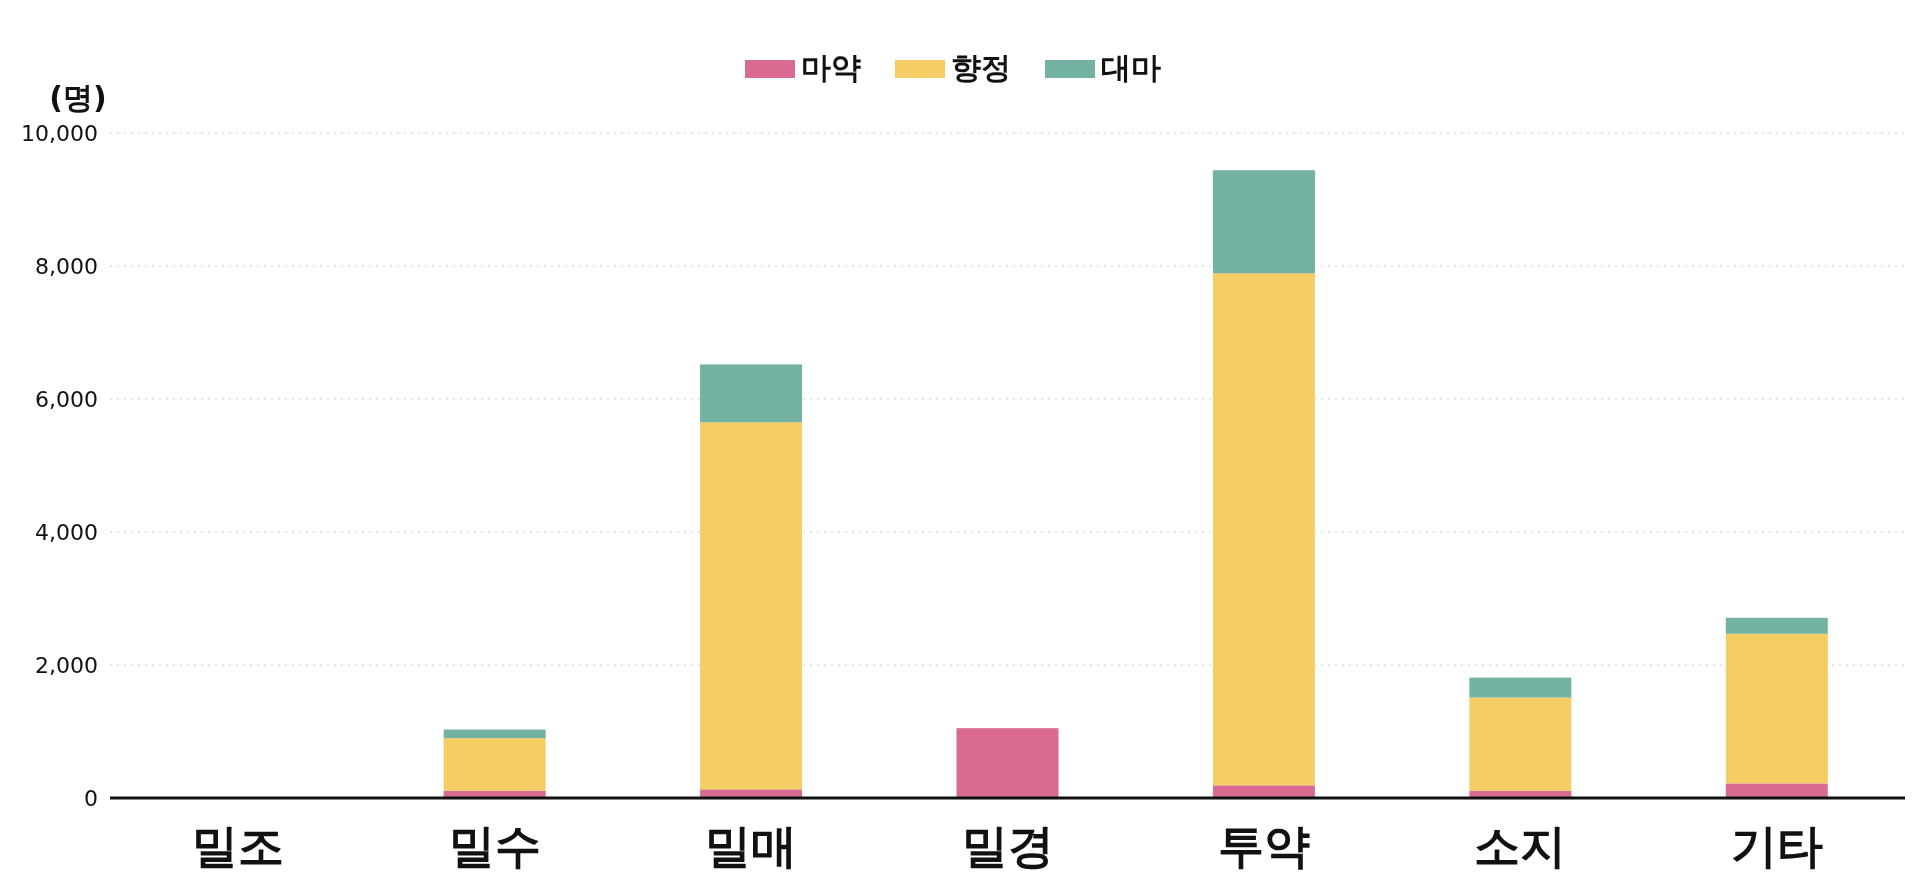 Image resolution: width=1920 pixels, height=887 pixels. I want to click on y-tick-label: 4,000, so click(66, 532).